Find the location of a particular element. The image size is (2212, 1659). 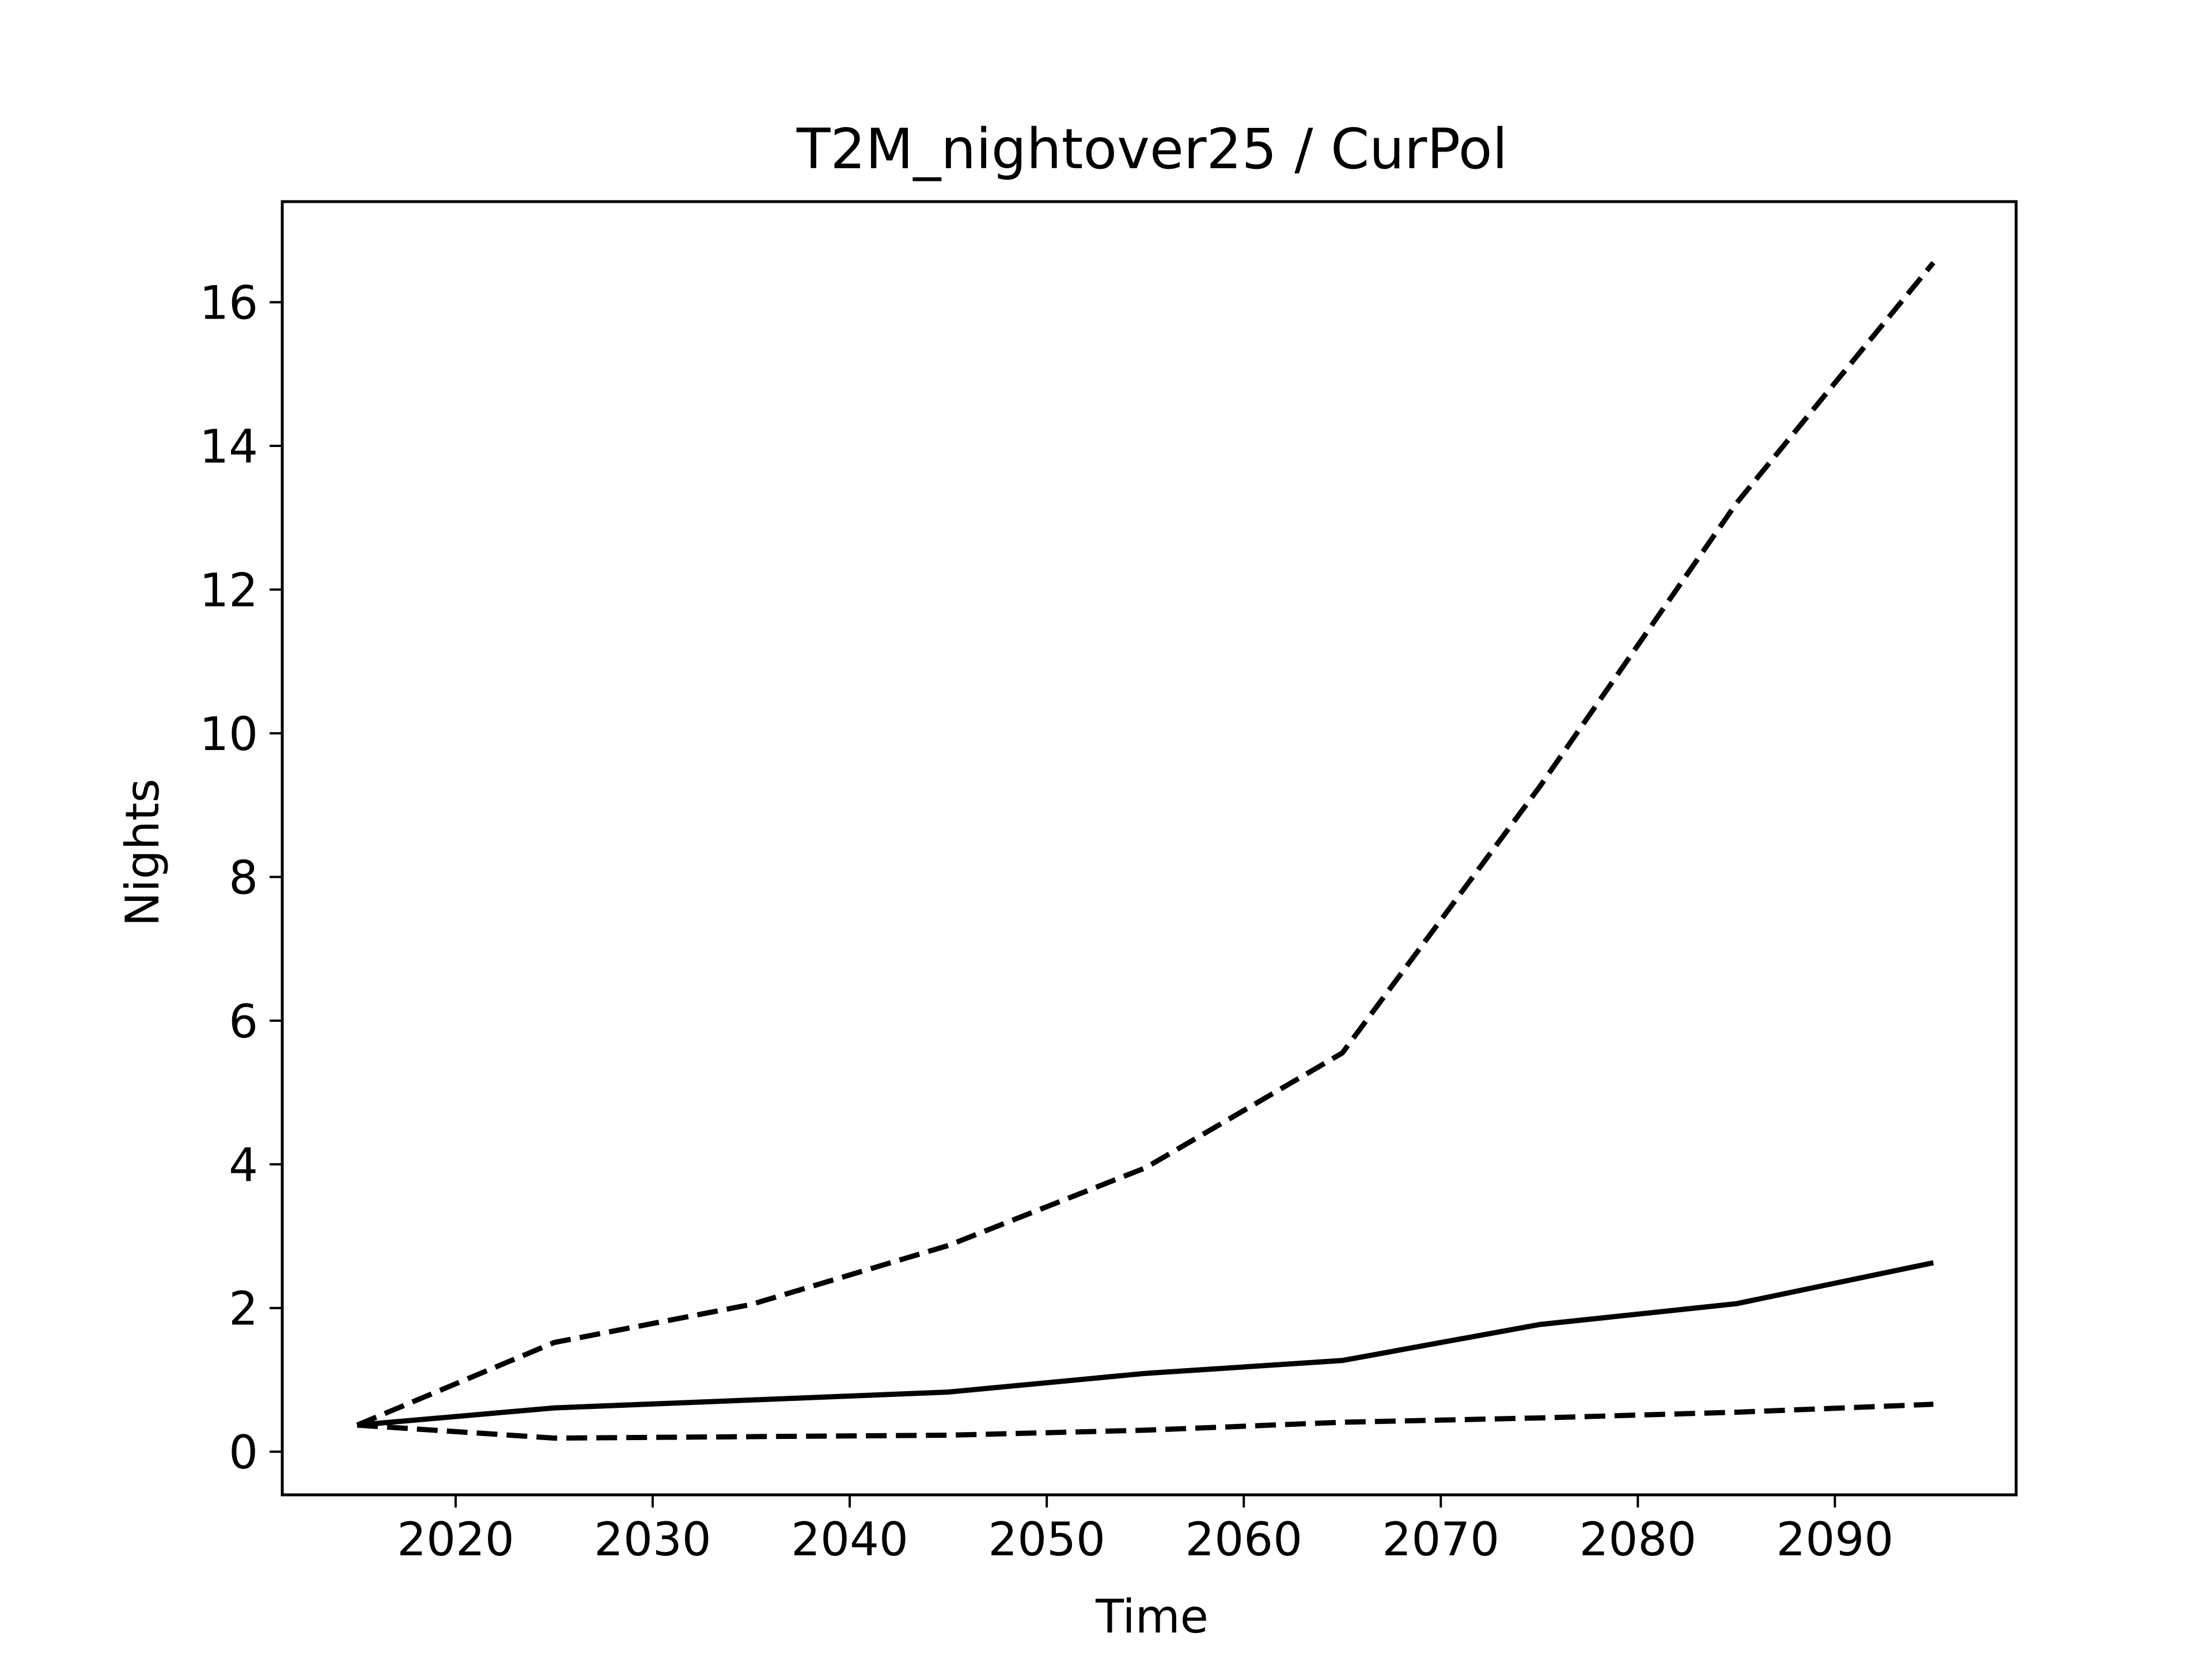

x-tick-label: 2070 is located at coordinates (1440, 1539).